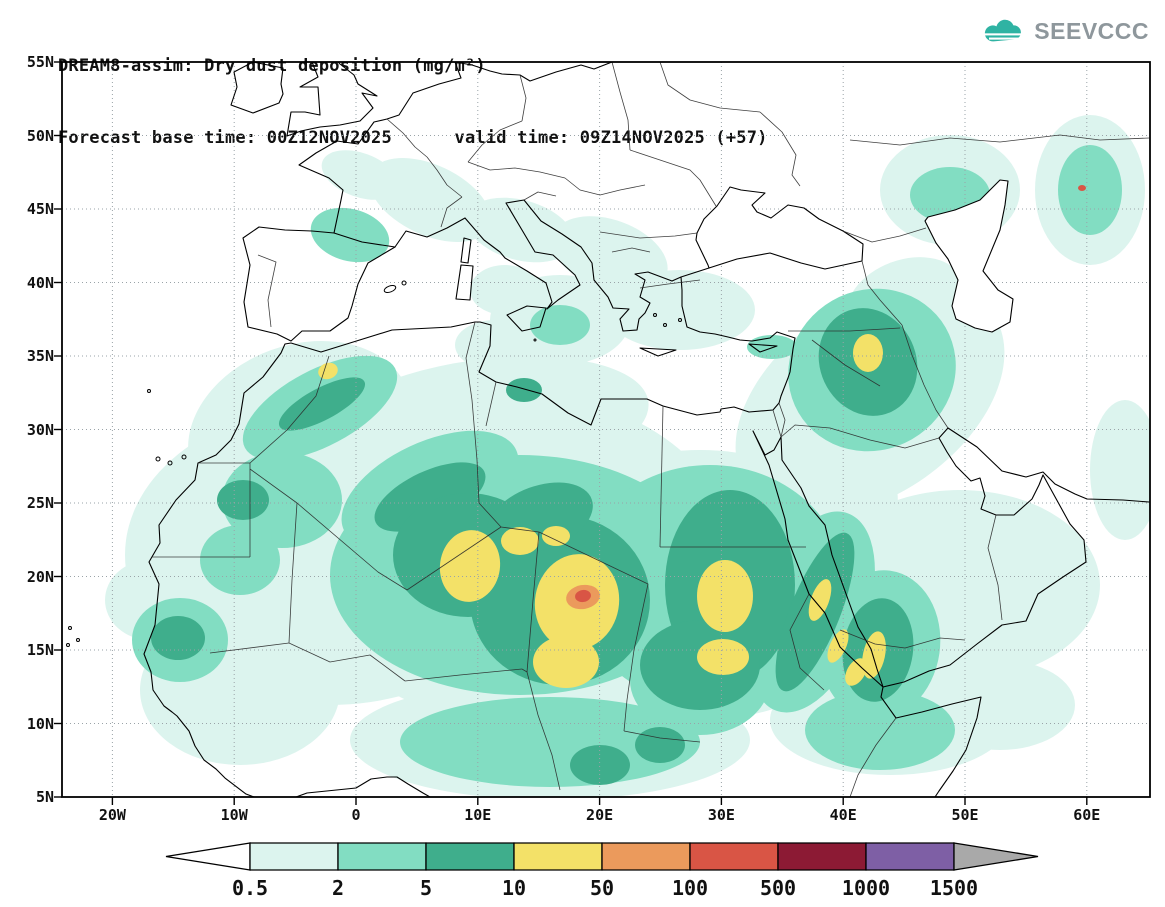 This screenshot has height=907, width=1165. I want to click on red-sea, so click(818, 559).